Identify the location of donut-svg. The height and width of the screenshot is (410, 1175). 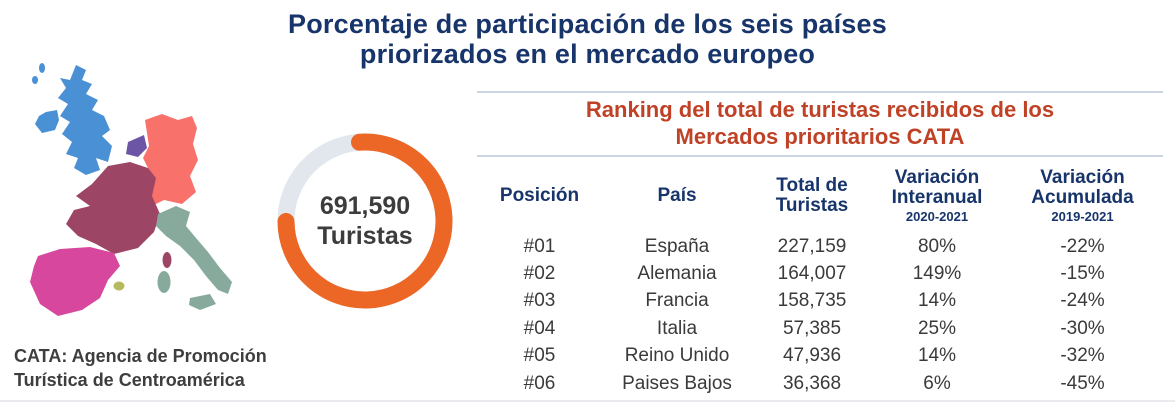
(365, 221).